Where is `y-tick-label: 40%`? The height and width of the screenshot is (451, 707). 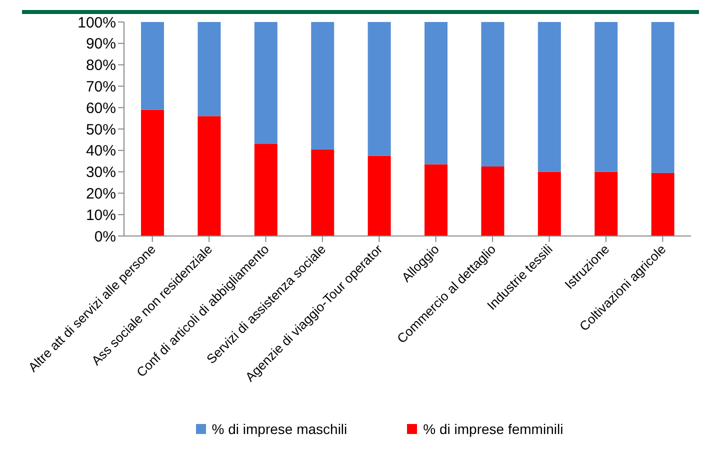 y-tick-label: 40% is located at coordinates (101, 151).